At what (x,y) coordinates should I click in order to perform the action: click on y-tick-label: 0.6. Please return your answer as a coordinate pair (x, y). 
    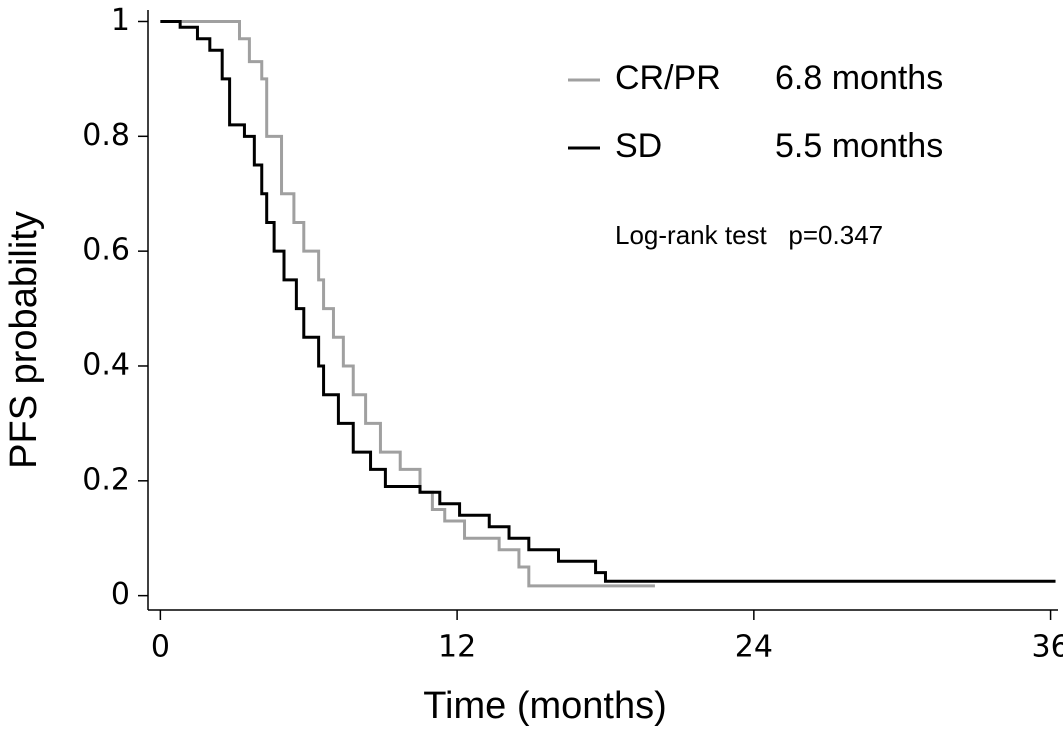
    Looking at the image, I should click on (106, 250).